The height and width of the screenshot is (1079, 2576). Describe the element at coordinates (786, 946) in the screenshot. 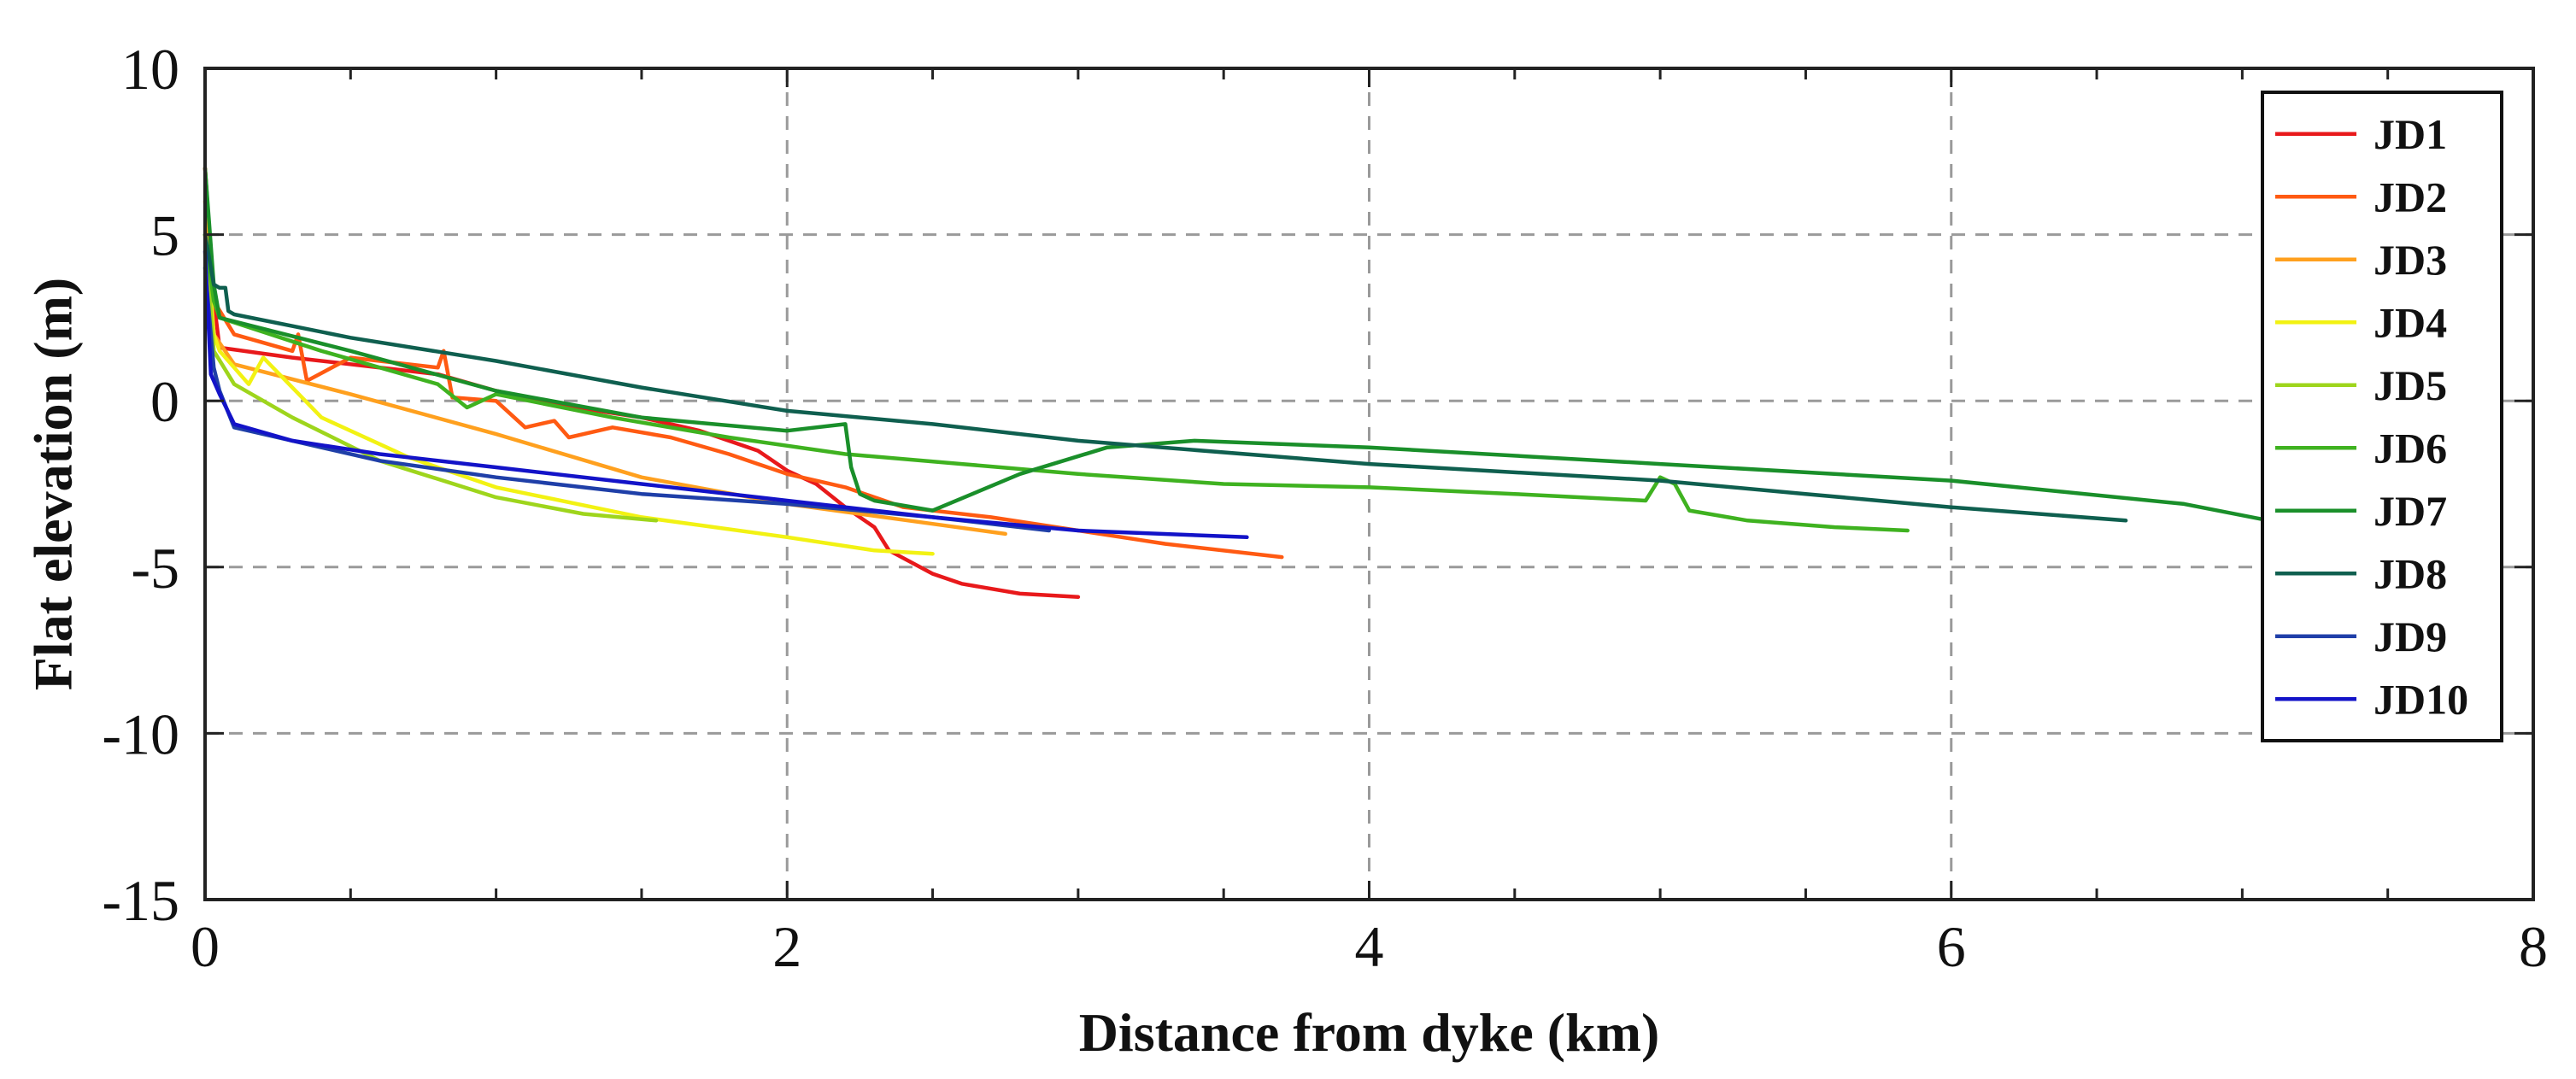

I see `x-tick-label: 2` at that location.